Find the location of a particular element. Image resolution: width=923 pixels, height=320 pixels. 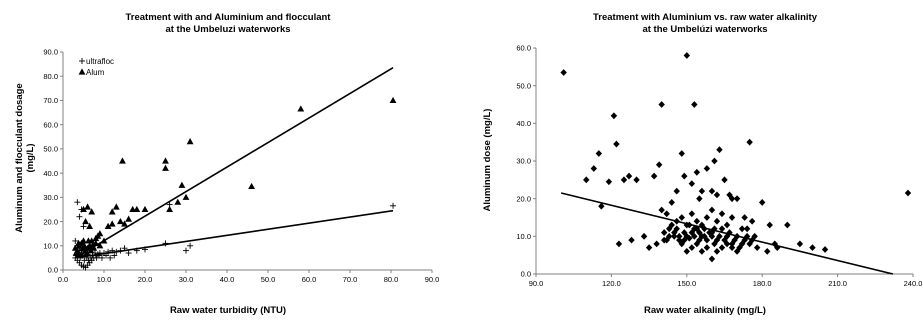

chart2-x-tick-label: 150.0 is located at coordinates (686, 283).